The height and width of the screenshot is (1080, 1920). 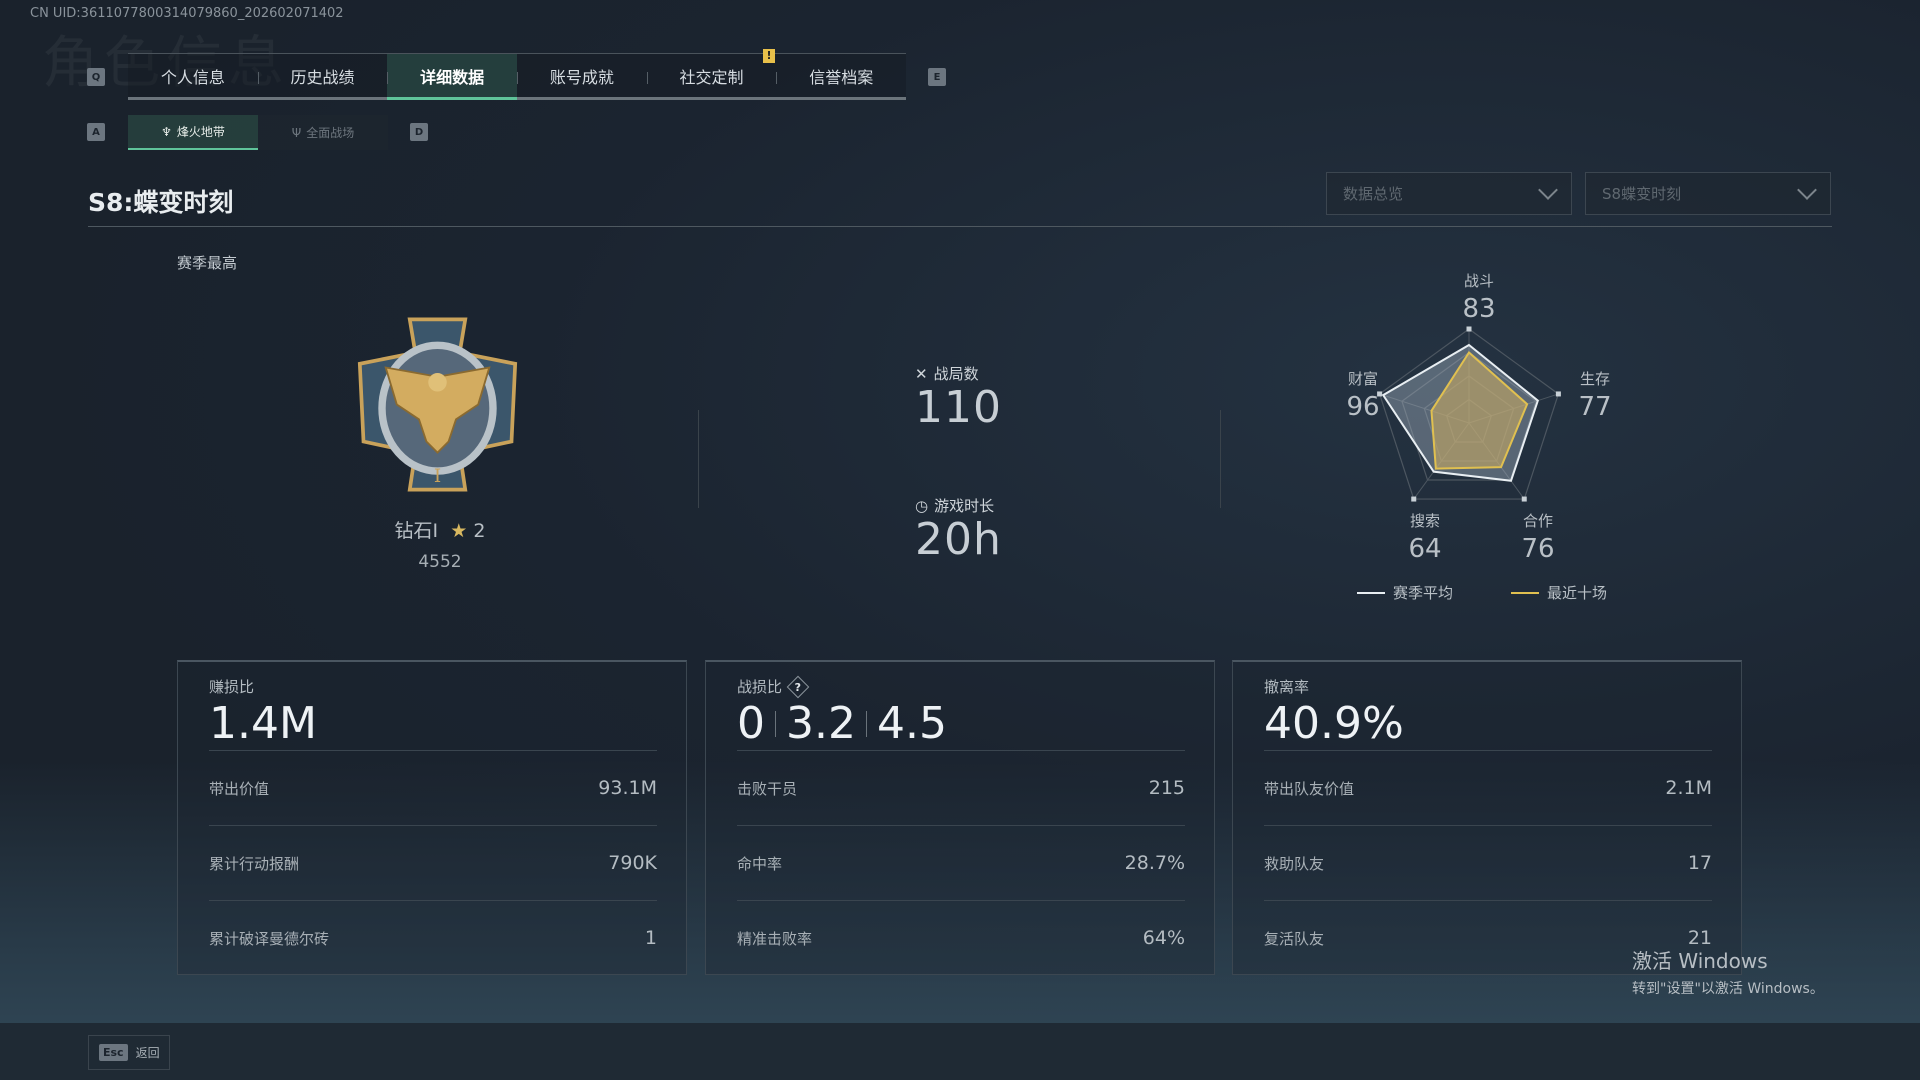 I want to click on back-button: Esc 返回, so click(x=129, y=1052).